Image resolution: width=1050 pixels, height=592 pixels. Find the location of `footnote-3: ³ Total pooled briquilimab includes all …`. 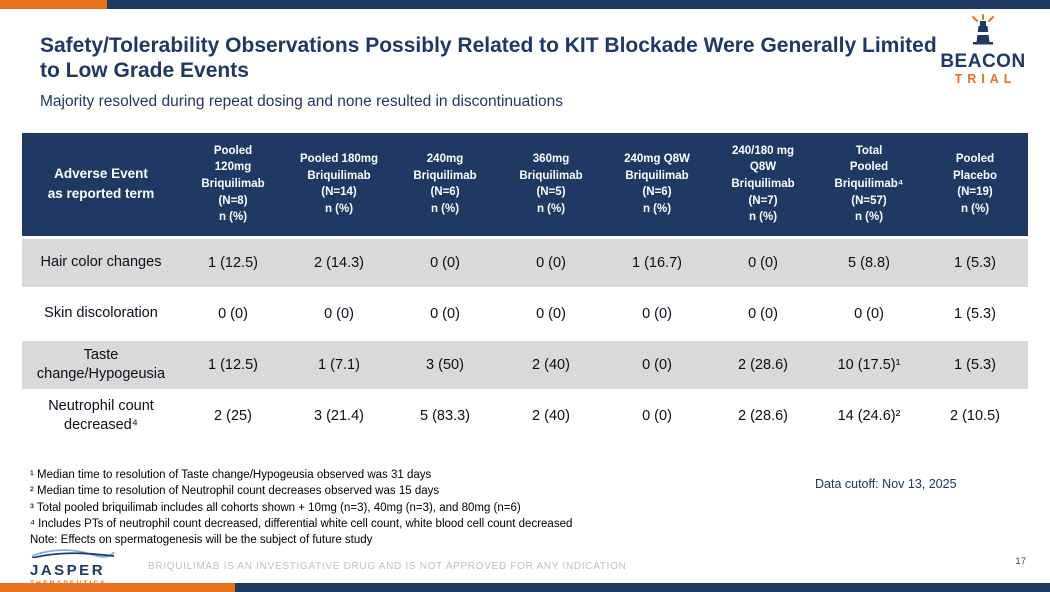

footnote-3: ³ Total pooled briquilimab includes all … is located at coordinates (275, 507).